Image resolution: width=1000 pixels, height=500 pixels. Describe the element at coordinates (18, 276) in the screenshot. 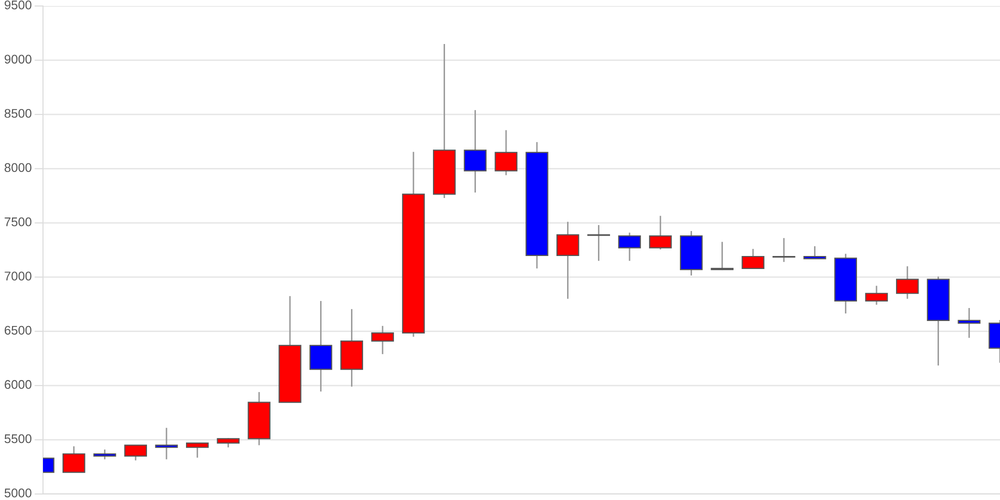

I see `y-tick-label: 7000` at that location.